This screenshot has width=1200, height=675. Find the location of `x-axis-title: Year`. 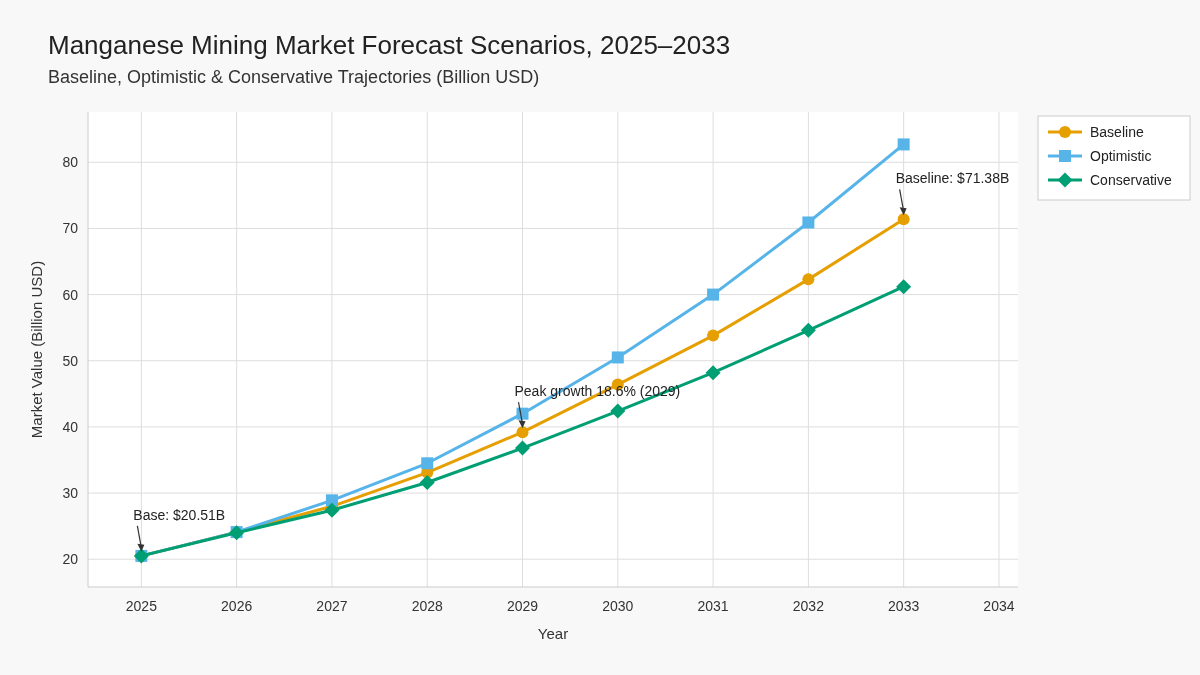

x-axis-title: Year is located at coordinates (553, 633).